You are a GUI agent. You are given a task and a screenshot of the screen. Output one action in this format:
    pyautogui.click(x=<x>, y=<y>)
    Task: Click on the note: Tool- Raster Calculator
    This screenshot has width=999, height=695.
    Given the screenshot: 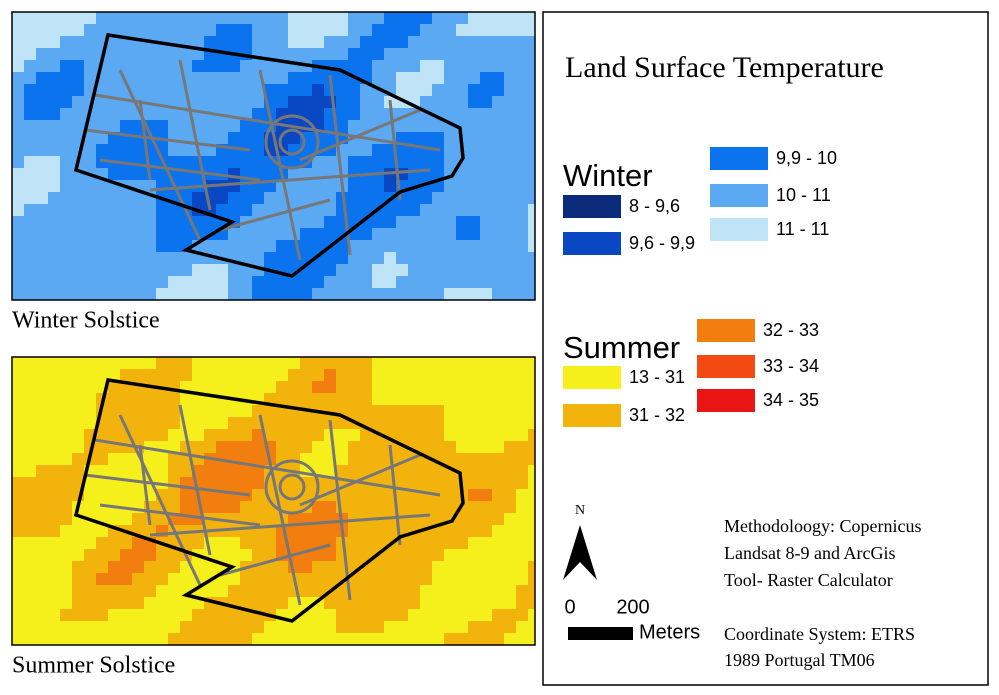 What is the action you would take?
    pyautogui.click(x=808, y=580)
    